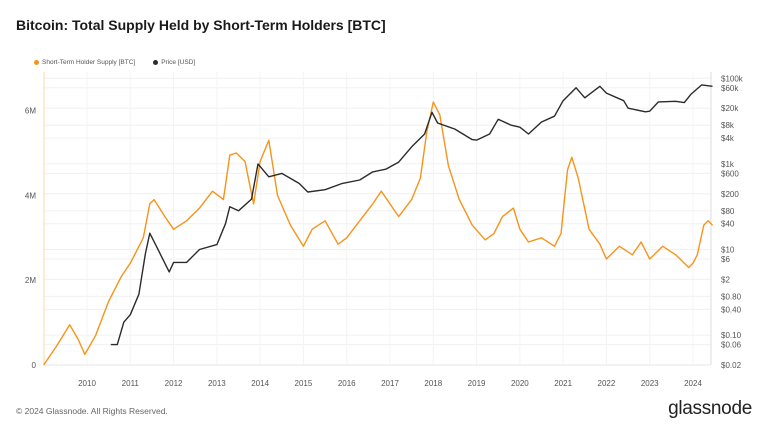  Describe the element at coordinates (89, 62) in the screenshot. I see `legend-label-supply: Short-Term Holder Supply [BTC]` at that location.